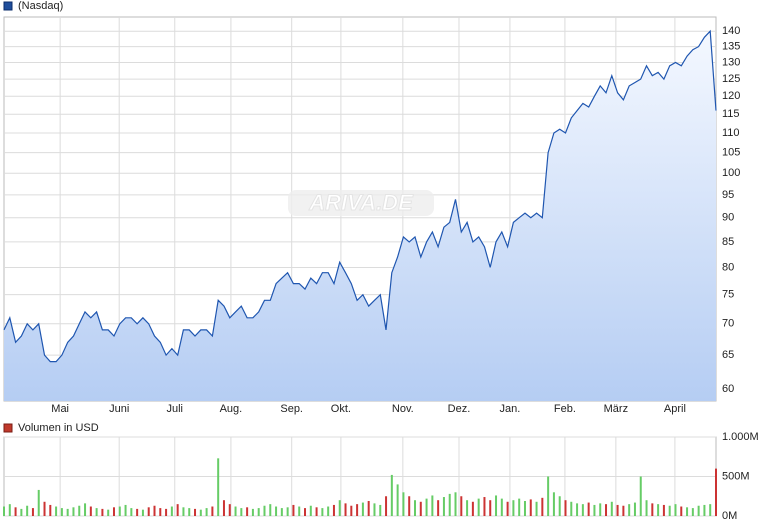 This screenshot has height=526, width=760. What do you see at coordinates (729, 516) in the screenshot?
I see `y-tick-label: 0M` at bounding box center [729, 516].